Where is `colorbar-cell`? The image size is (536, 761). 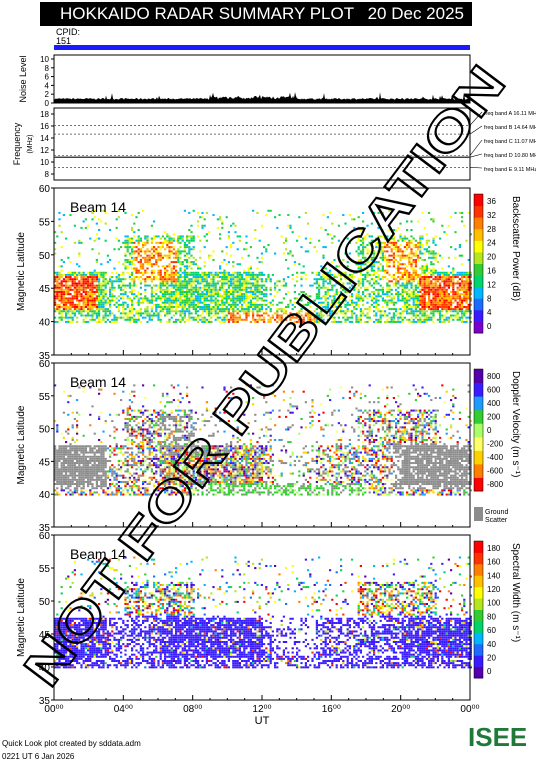
colorbar-cell is located at coordinates (478, 304).